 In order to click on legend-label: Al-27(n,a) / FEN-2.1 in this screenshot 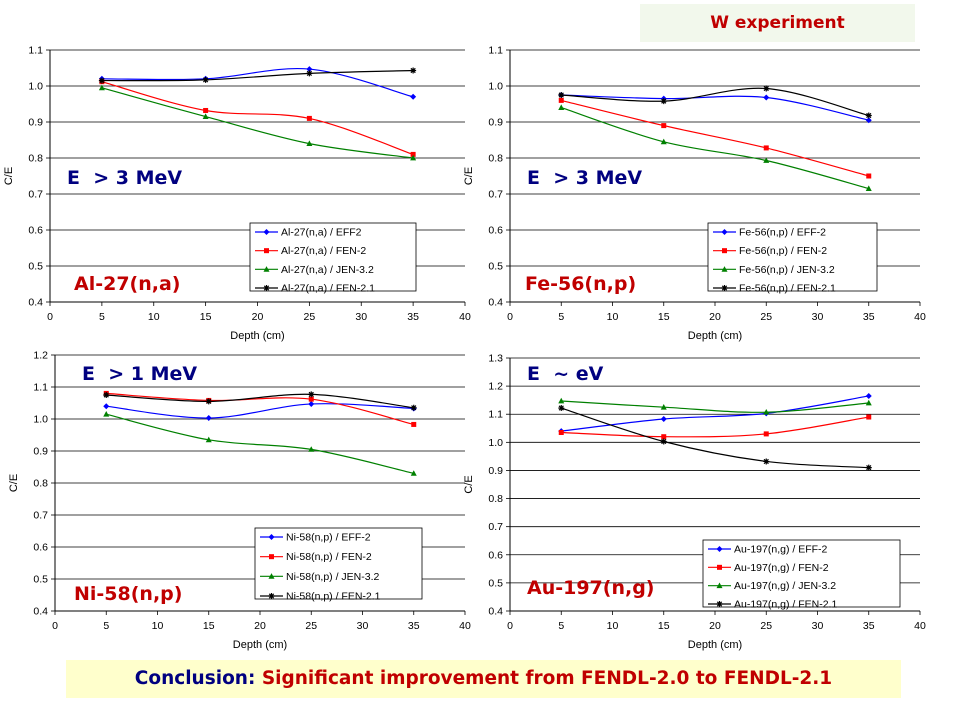, I will do `click(328, 289)`.